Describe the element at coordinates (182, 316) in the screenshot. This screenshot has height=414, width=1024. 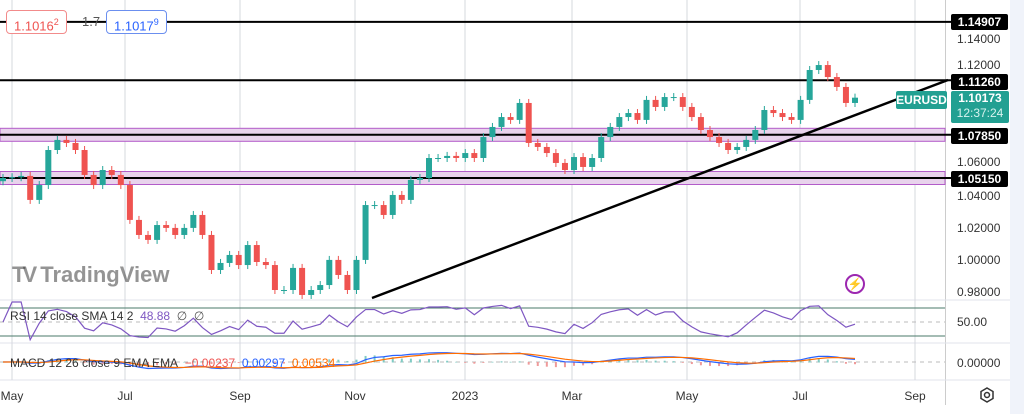
I see `rsi-na-1: ∅` at that location.